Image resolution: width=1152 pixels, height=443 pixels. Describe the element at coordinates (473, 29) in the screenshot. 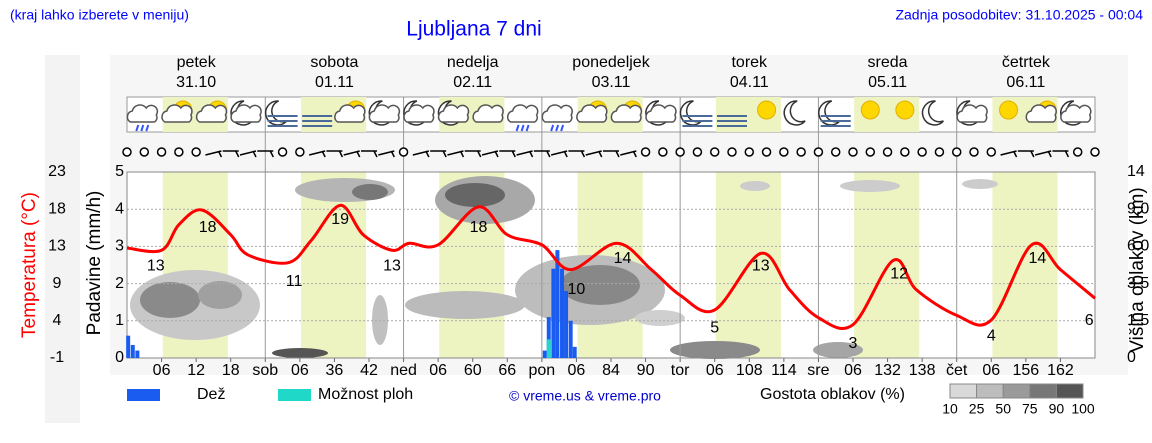

I see `chart-title: Ljubljana 7 dni` at that location.